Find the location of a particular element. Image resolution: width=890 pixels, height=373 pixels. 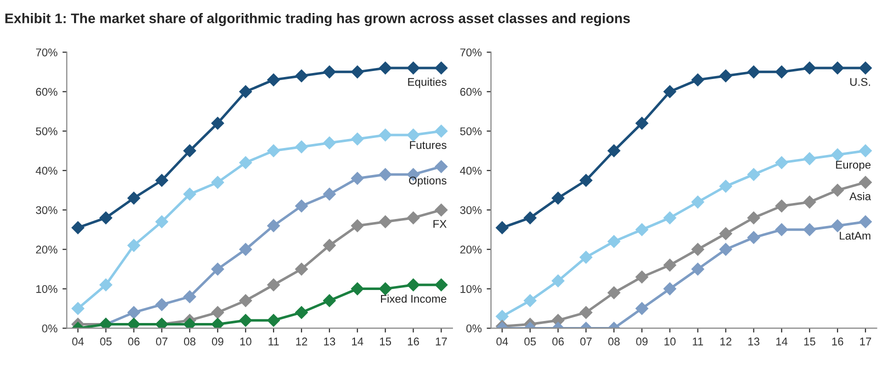

x-tick-label: 12 is located at coordinates (726, 342).